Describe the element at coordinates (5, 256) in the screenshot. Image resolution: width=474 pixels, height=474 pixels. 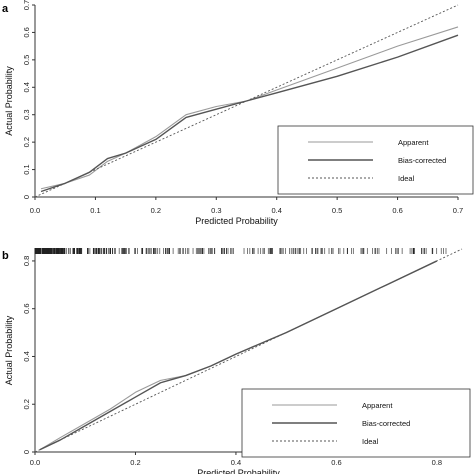
I see `panel-label: b` at that location.